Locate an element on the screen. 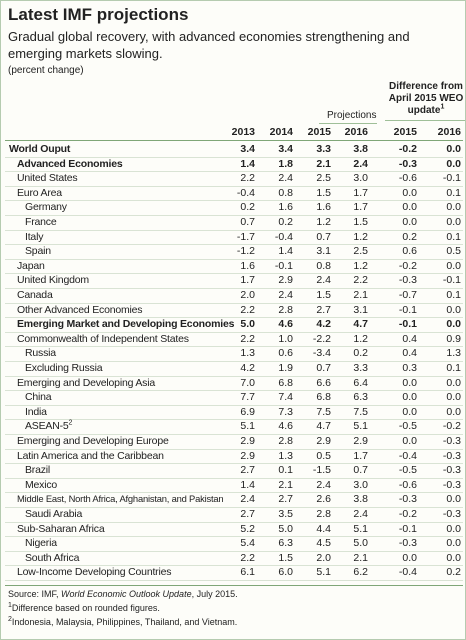 The height and width of the screenshot is (640, 466). row-label: Canada is located at coordinates (35, 295).